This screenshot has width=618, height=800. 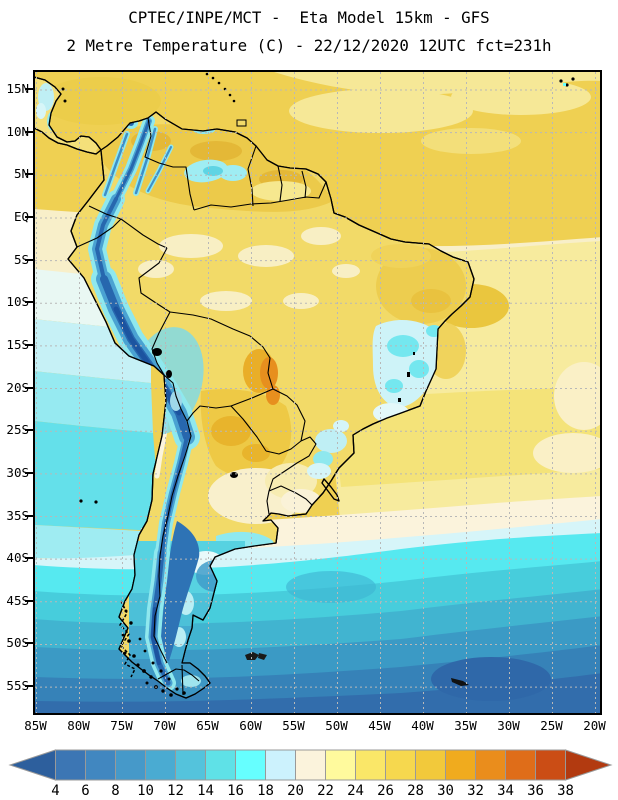 What do you see at coordinates (29, 344) in the screenshot?
I see `lat-tick-15S` at bounding box center [29, 344].